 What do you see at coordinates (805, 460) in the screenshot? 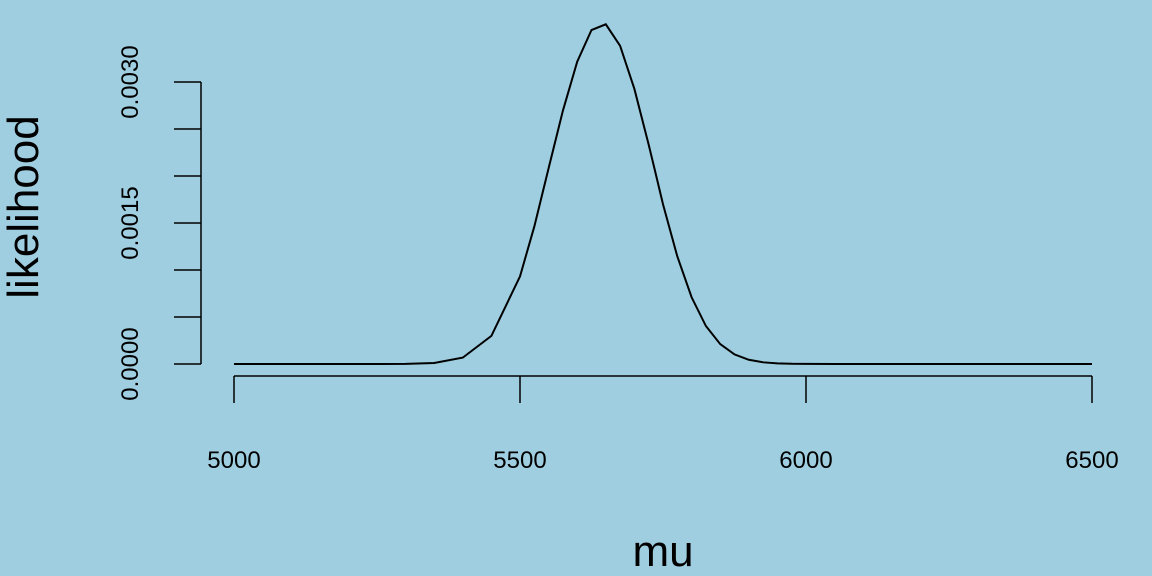
I see `x-tick-label: 6000` at bounding box center [805, 460].